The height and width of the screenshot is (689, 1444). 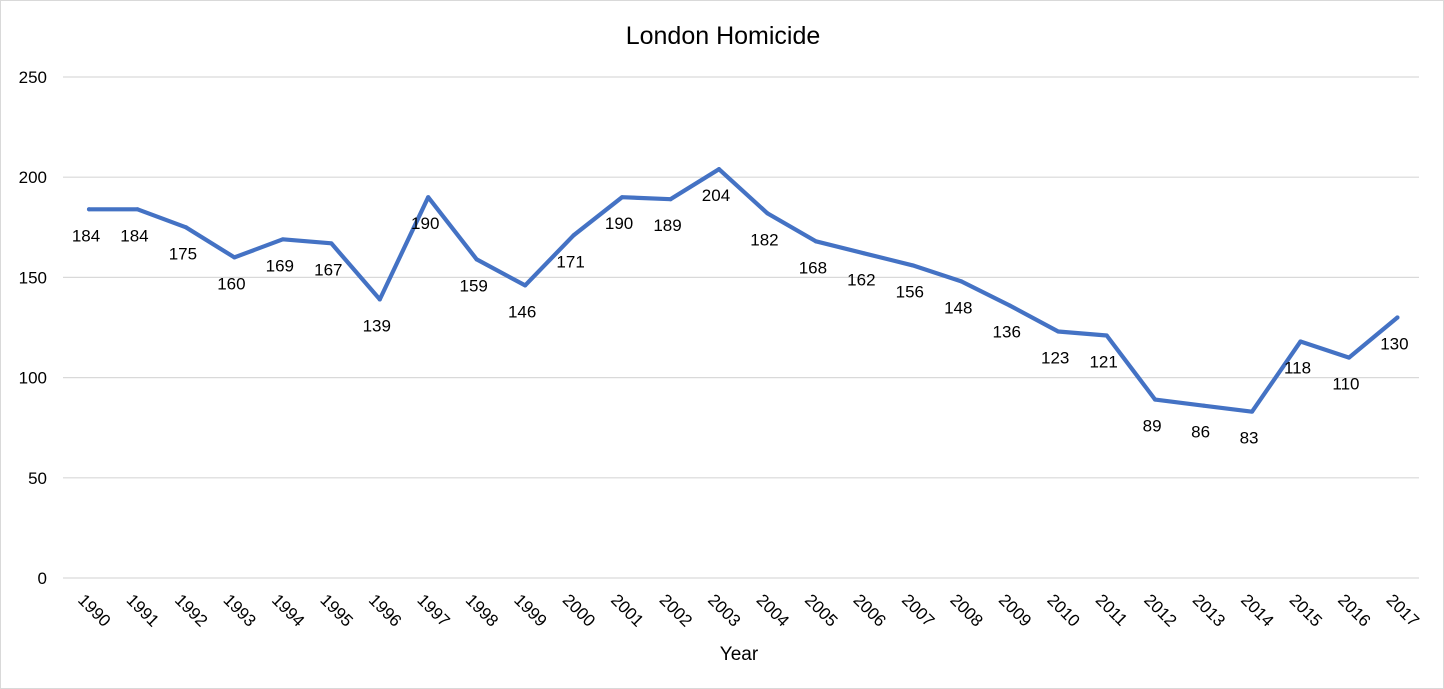 What do you see at coordinates (336, 610) in the screenshot?
I see `x-tick-label: 1995` at bounding box center [336, 610].